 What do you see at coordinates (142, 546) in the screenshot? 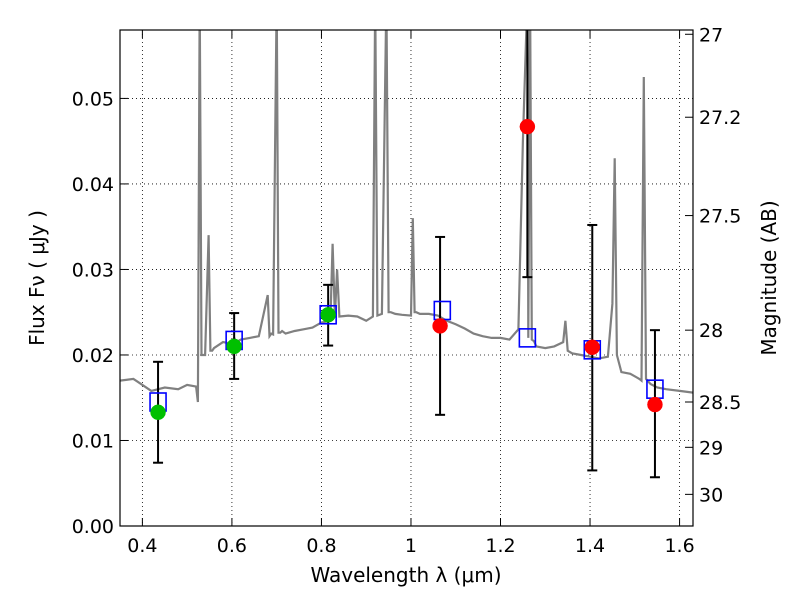
I see `x-tick-label: 0.4` at bounding box center [142, 546].